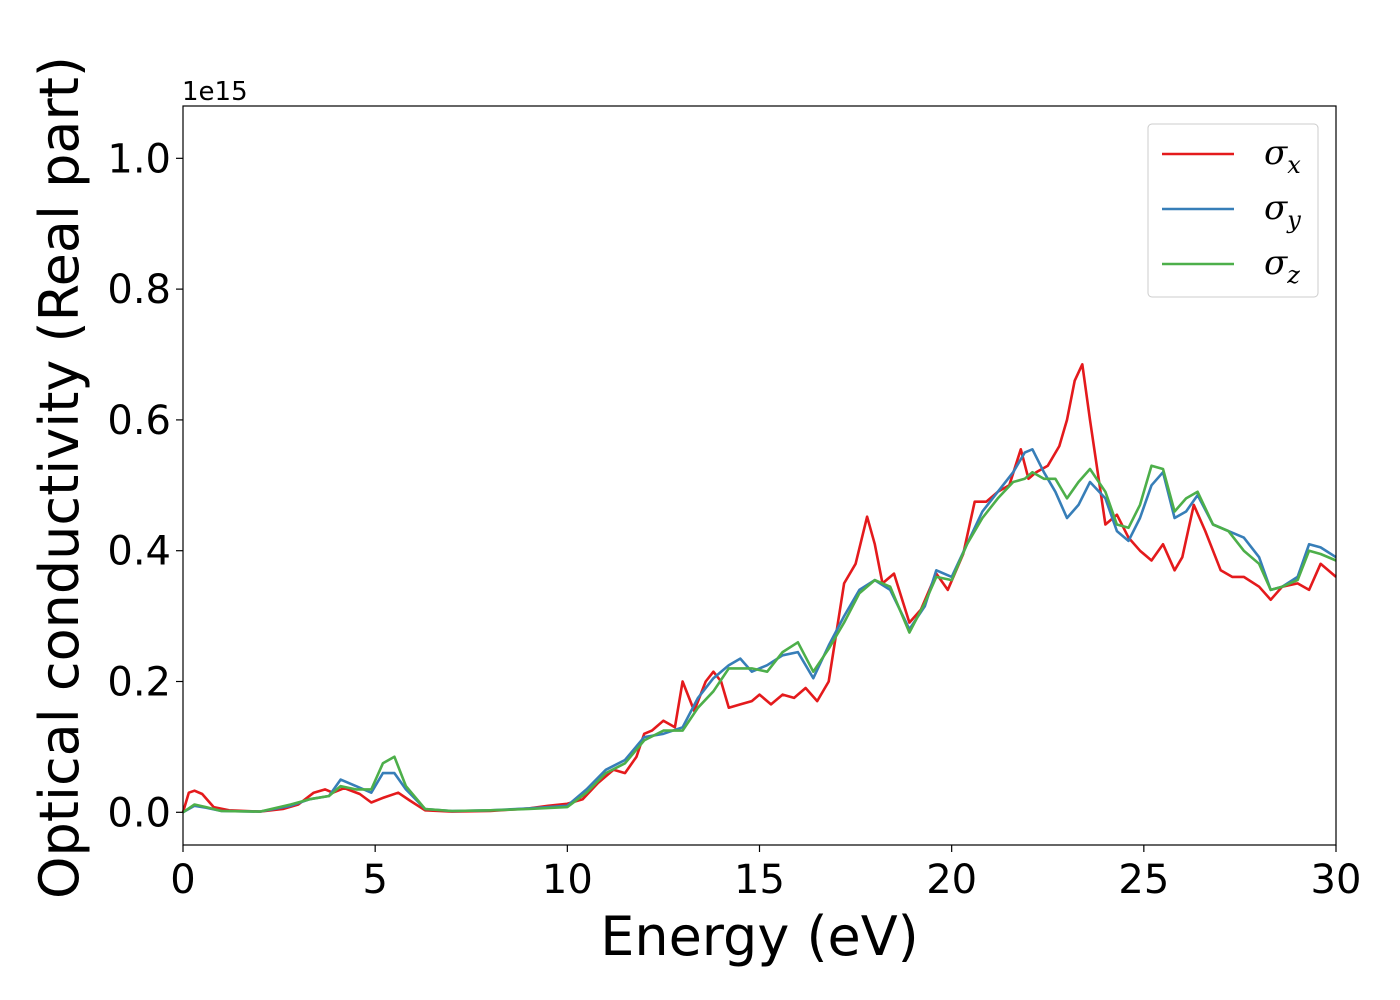  Describe the element at coordinates (759, 936) in the screenshot. I see `x-axis-title: Energy (eV)` at that location.